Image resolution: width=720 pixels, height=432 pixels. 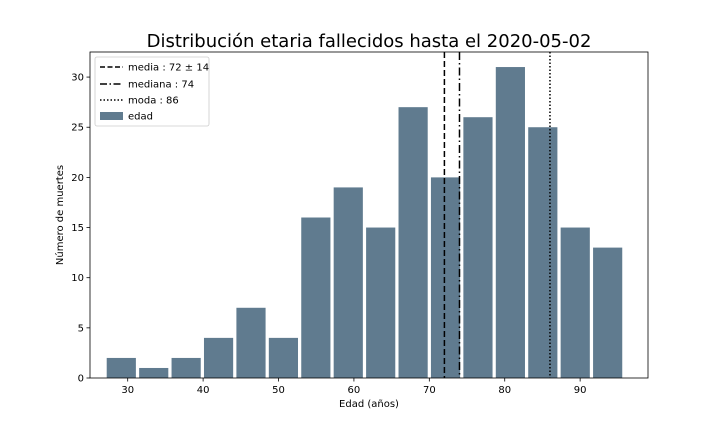 I want to click on x-tick-label: 40, so click(x=203, y=390).